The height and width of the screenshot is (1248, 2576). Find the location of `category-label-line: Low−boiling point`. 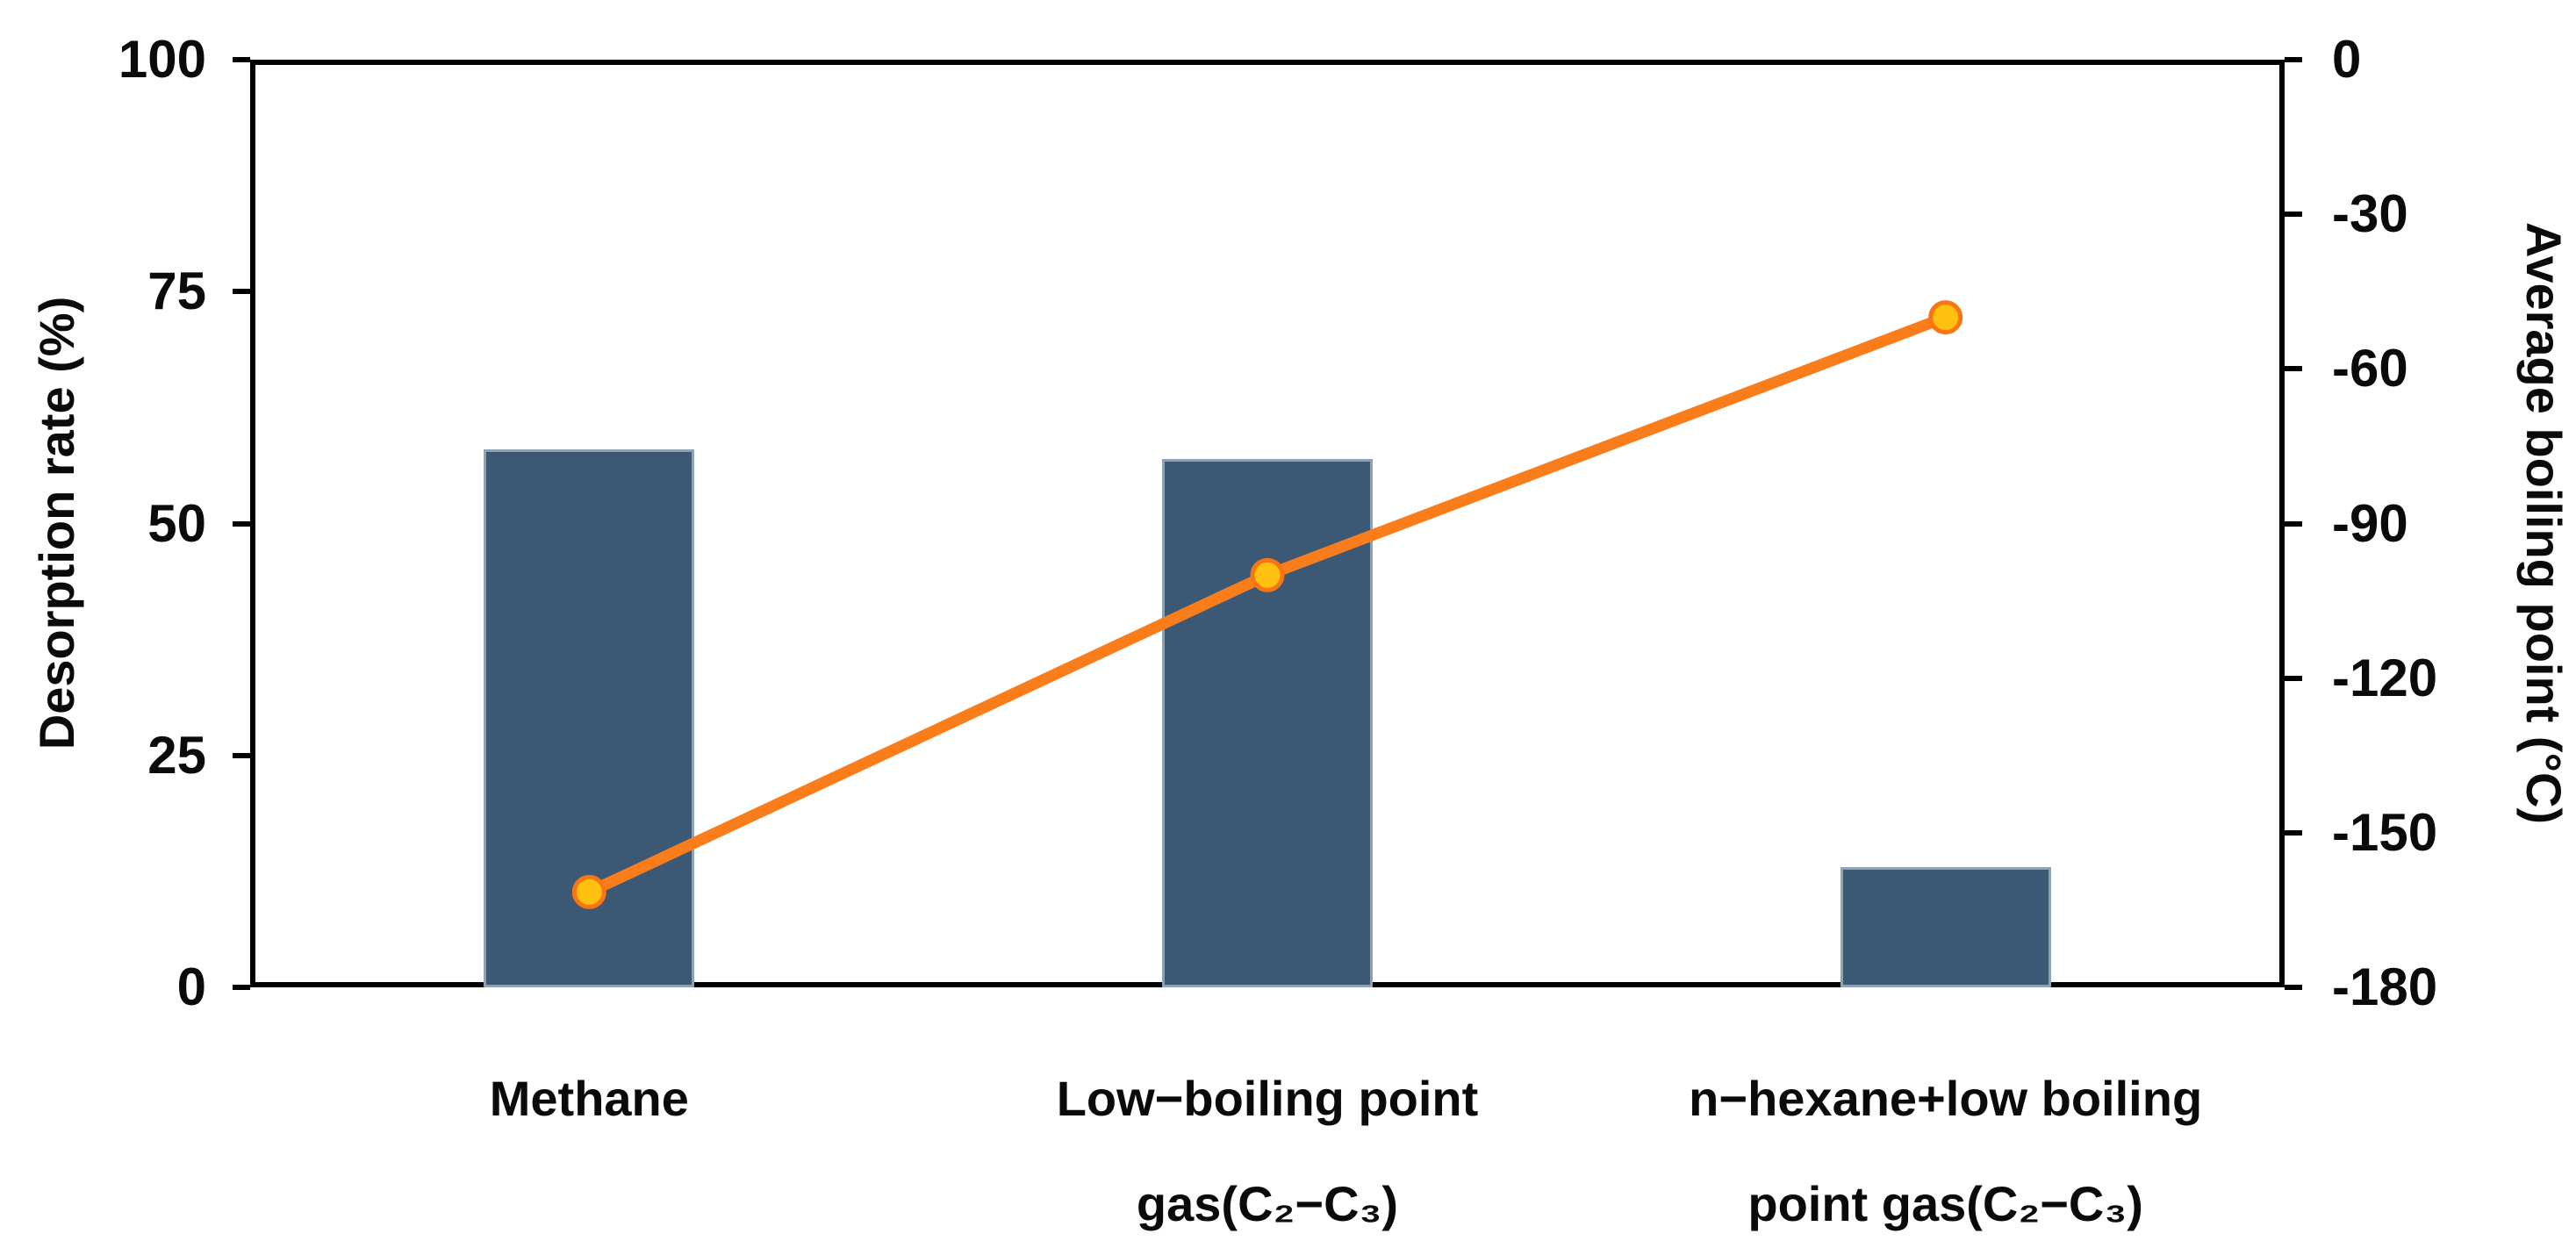

category-label-line: Low−boiling point is located at coordinates (1267, 1098).